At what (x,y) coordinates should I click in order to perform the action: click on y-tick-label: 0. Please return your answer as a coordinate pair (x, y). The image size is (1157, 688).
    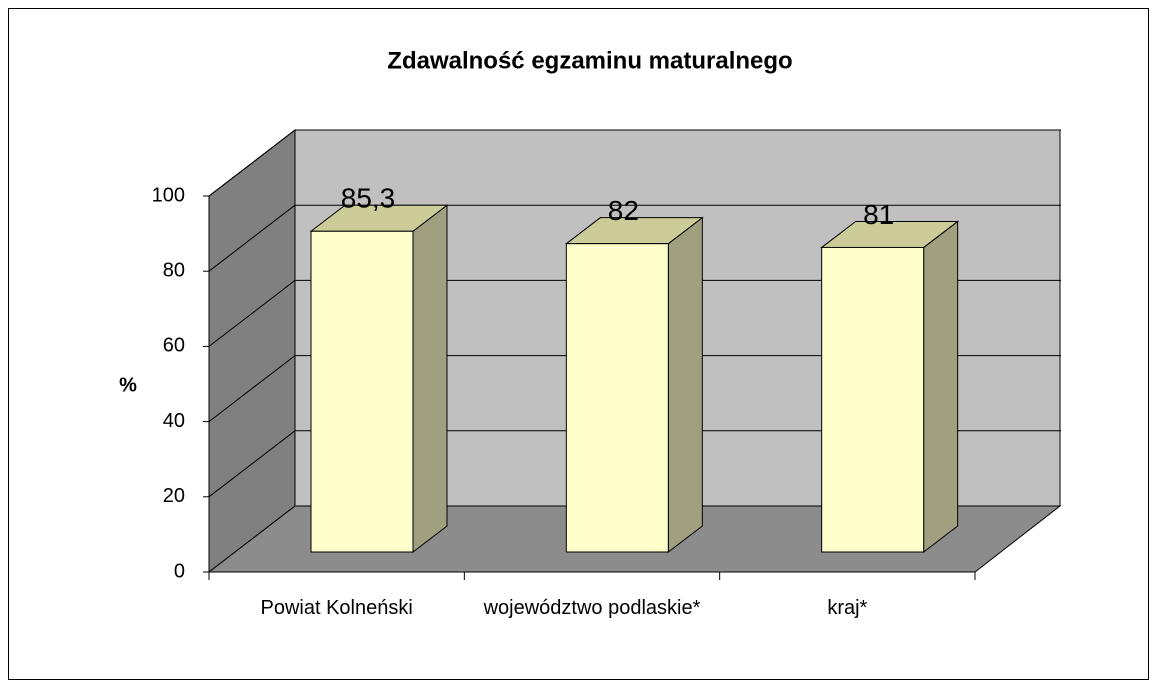
    Looking at the image, I should click on (179, 571).